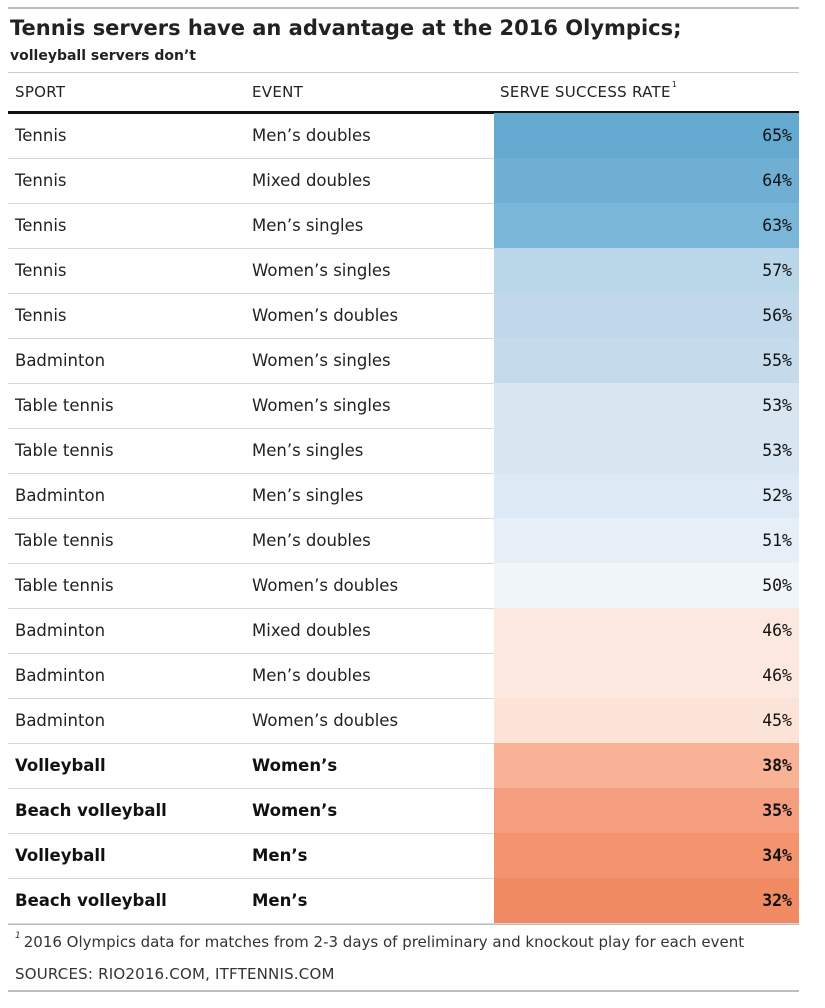  I want to click on table-row: Volleyball Men’s 34%, so click(403, 856).